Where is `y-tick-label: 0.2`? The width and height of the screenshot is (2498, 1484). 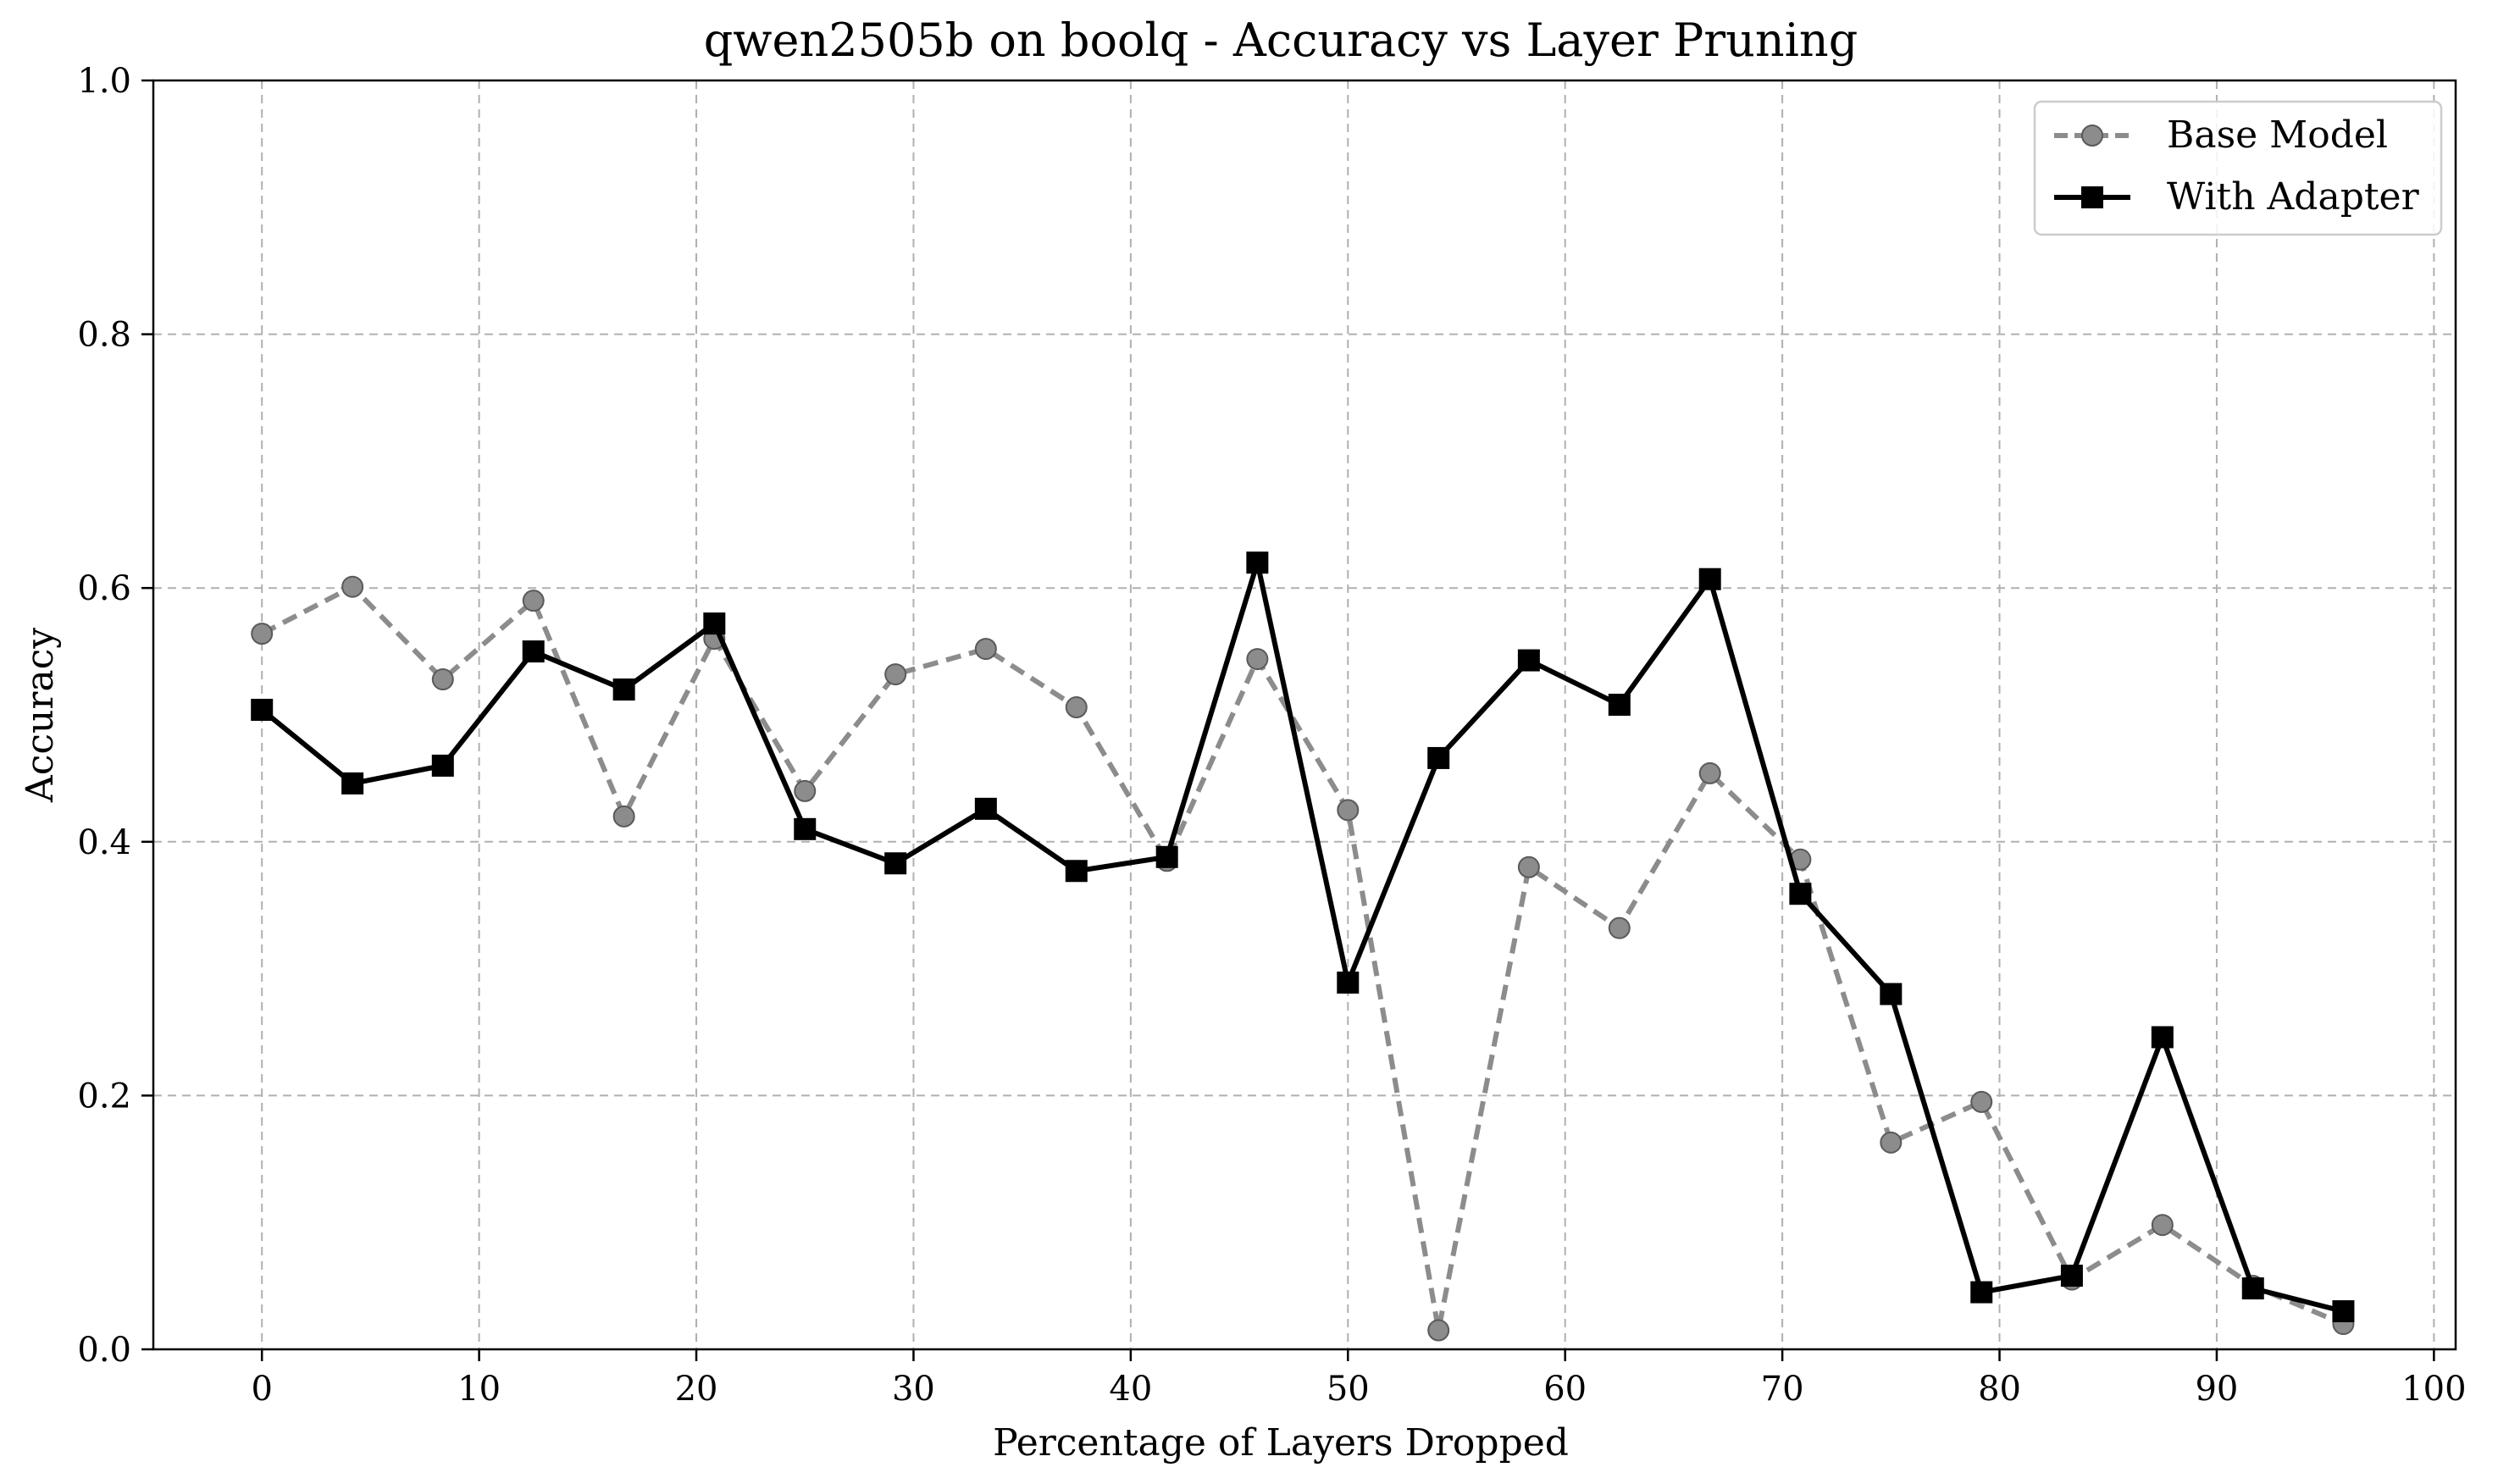
y-tick-label: 0.2 is located at coordinates (104, 1096).